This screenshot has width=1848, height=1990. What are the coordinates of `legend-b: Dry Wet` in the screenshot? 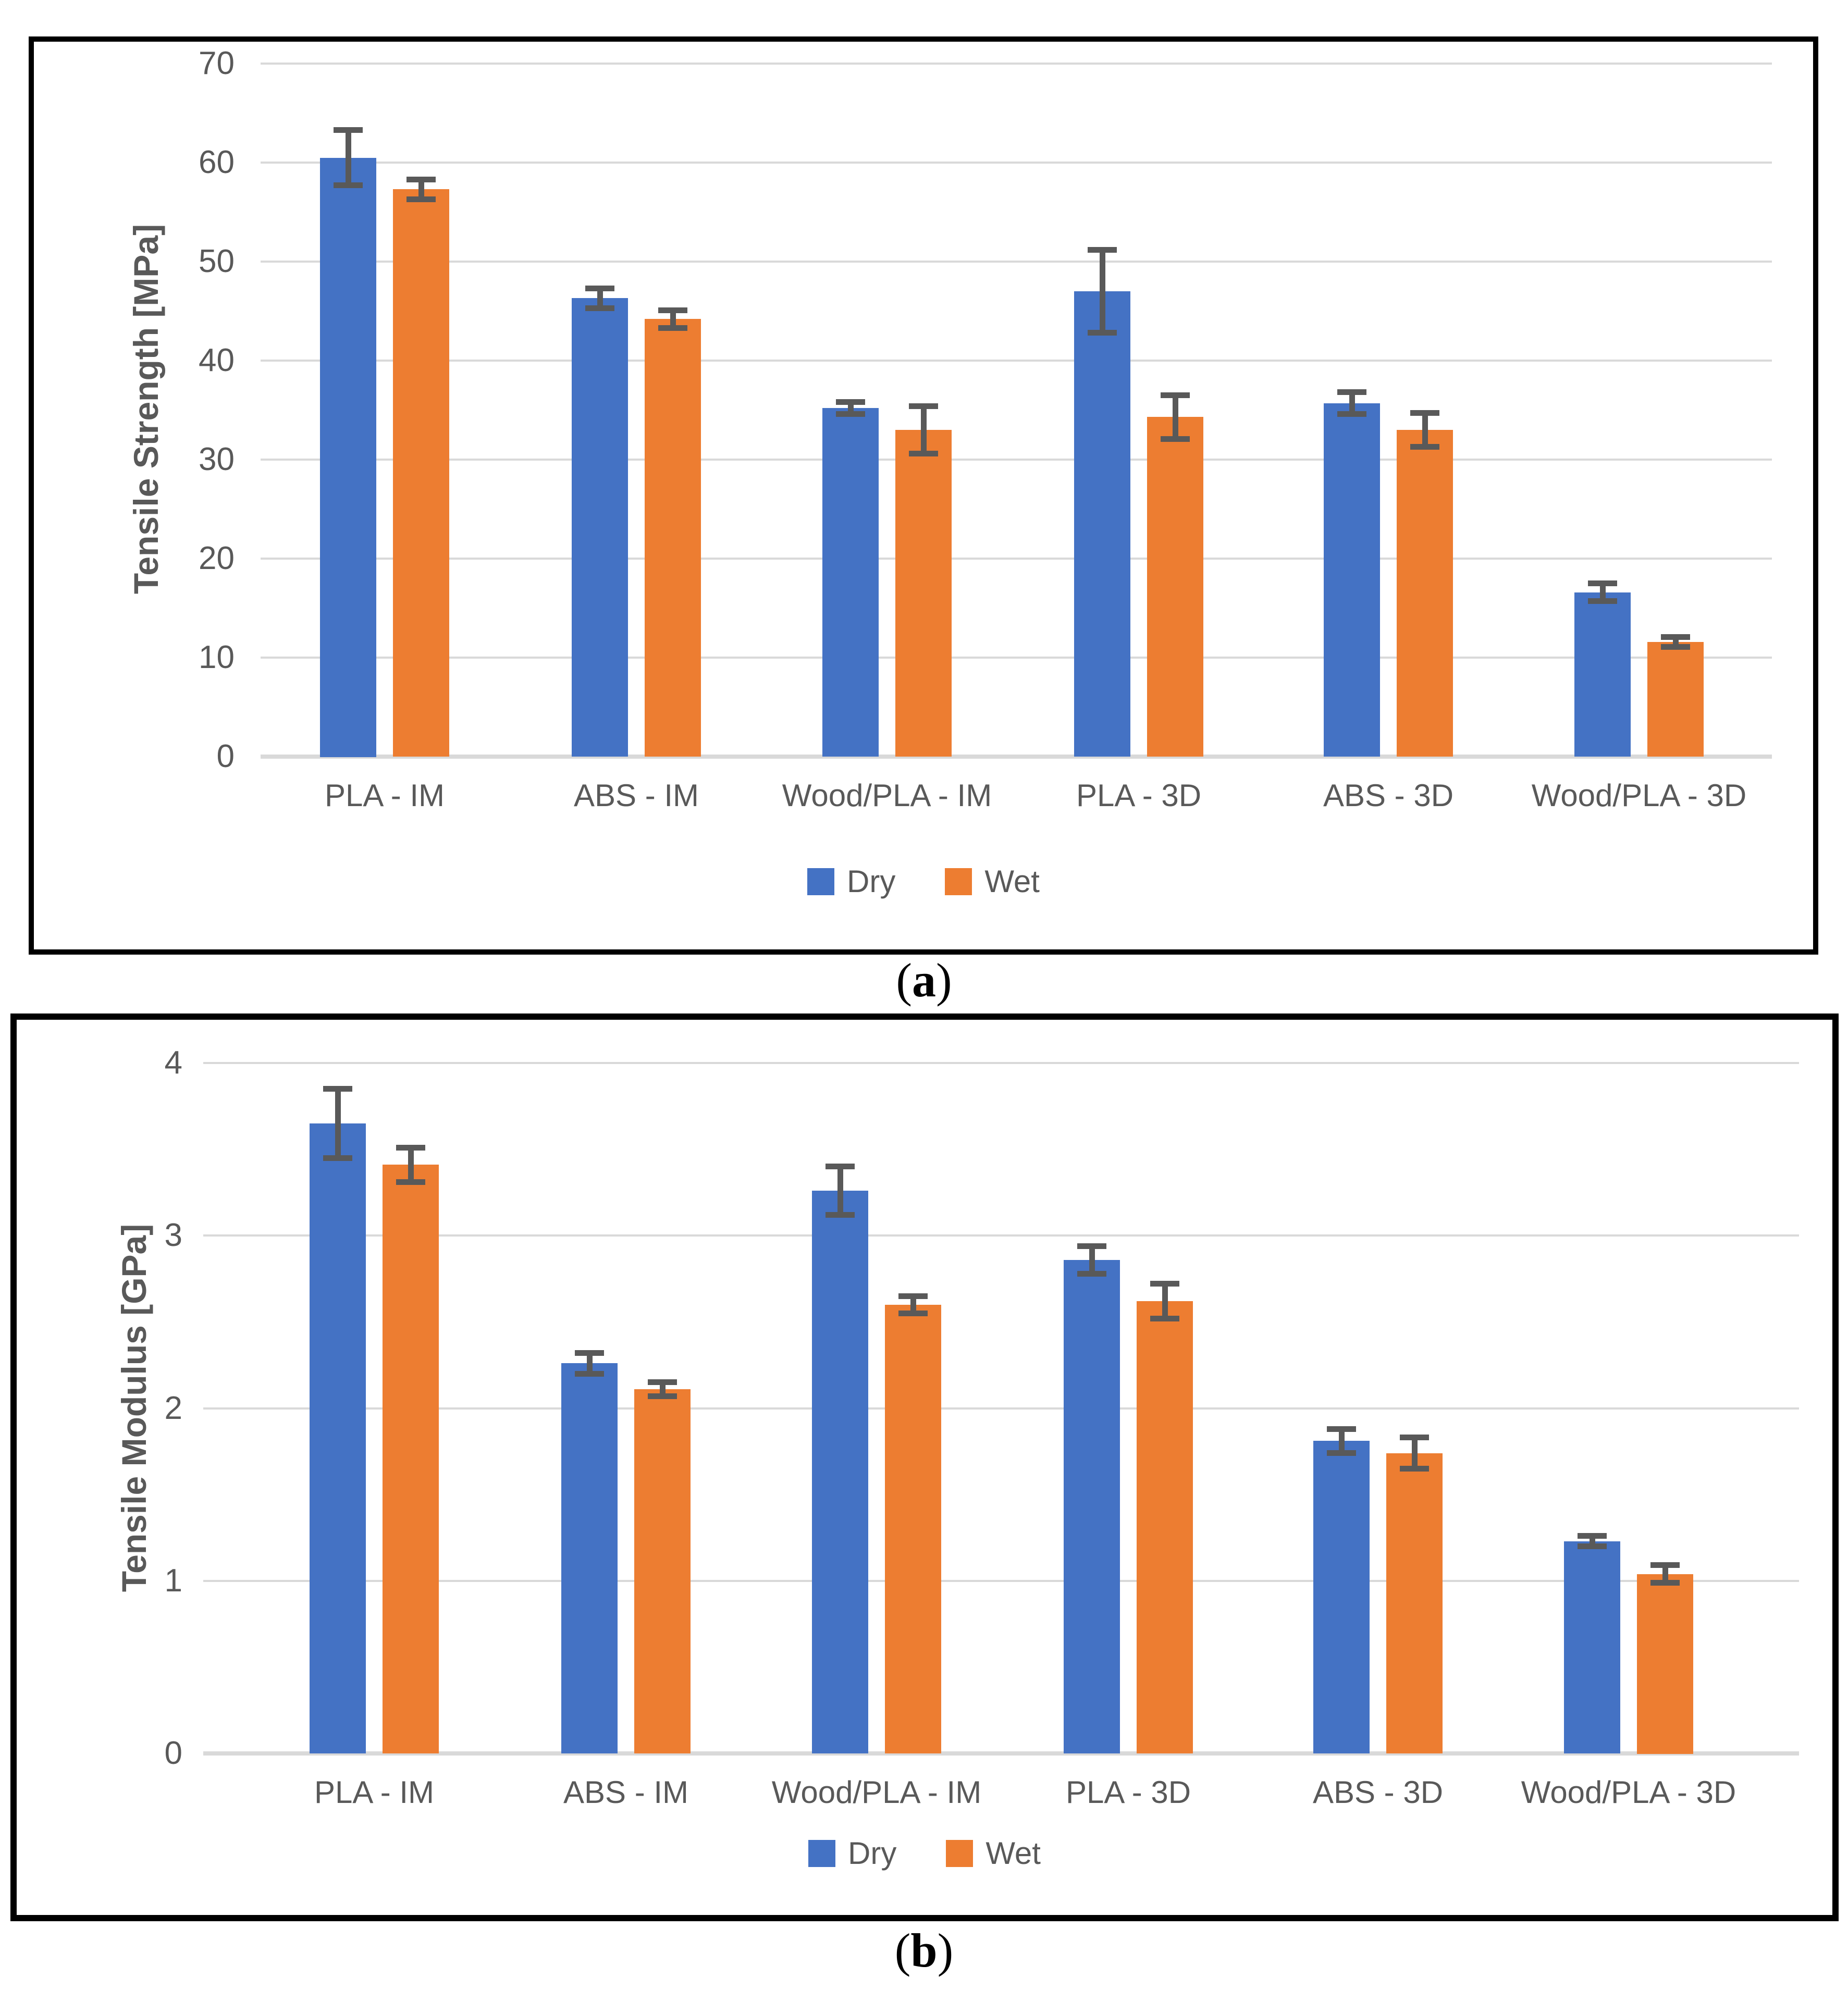 It's located at (925, 1853).